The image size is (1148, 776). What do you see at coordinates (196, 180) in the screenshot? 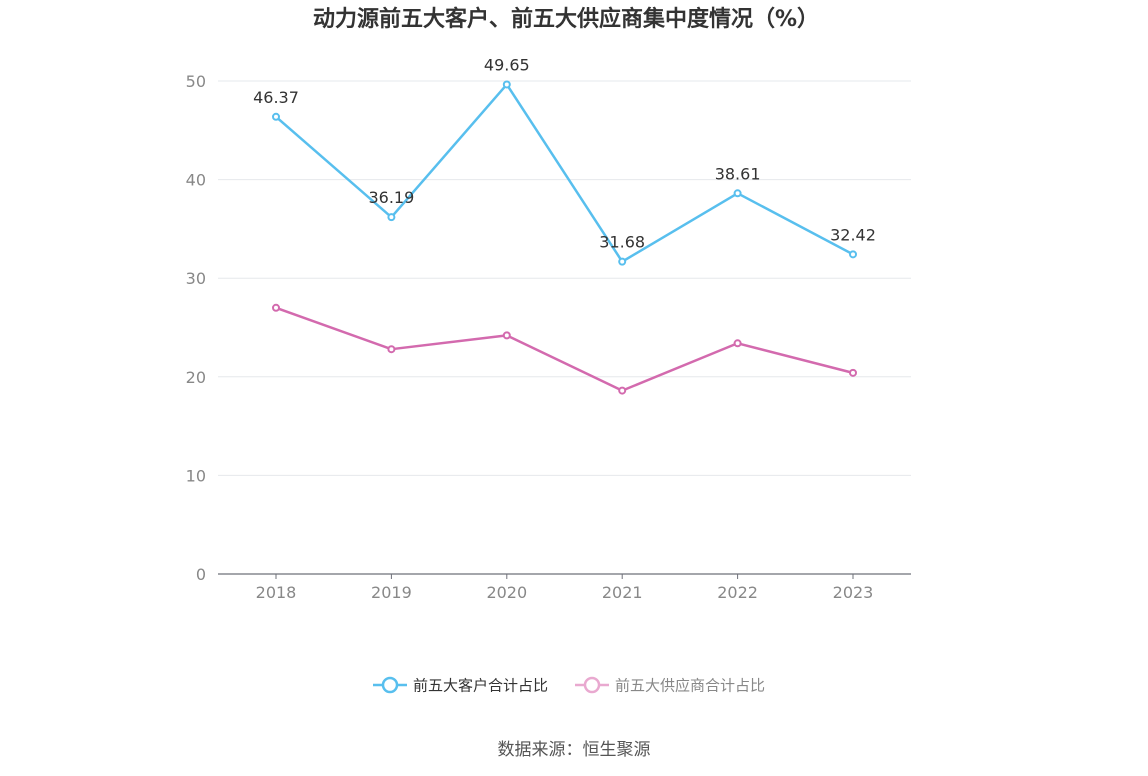
I see `y-tick-label: 40` at bounding box center [196, 180].